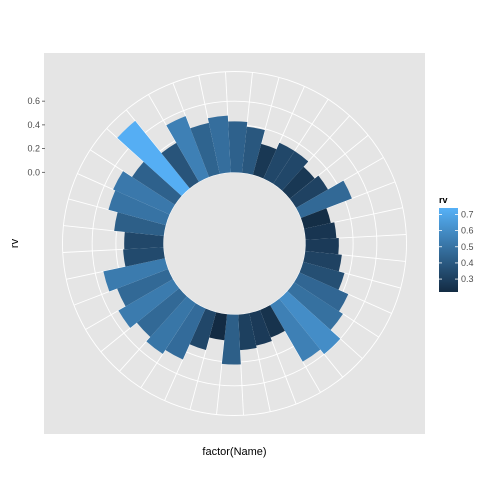 This screenshot has width=504, height=504. I want to click on grid-spoke, so click(345, 293).